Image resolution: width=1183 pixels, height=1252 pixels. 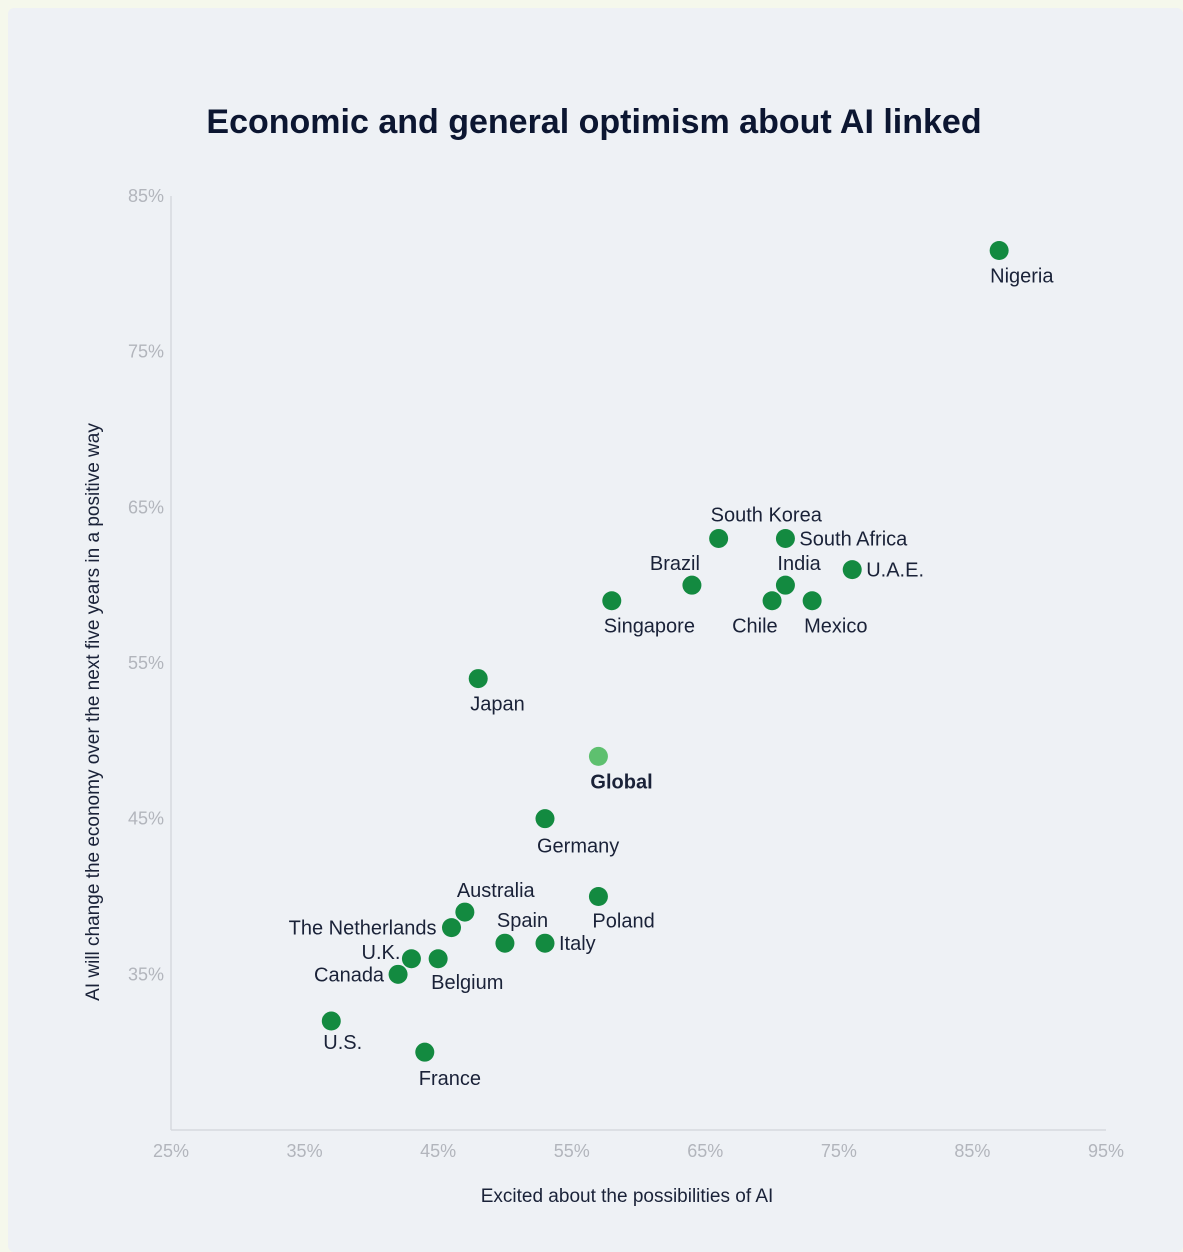 I want to click on label-spain: Spain, so click(x=522, y=921).